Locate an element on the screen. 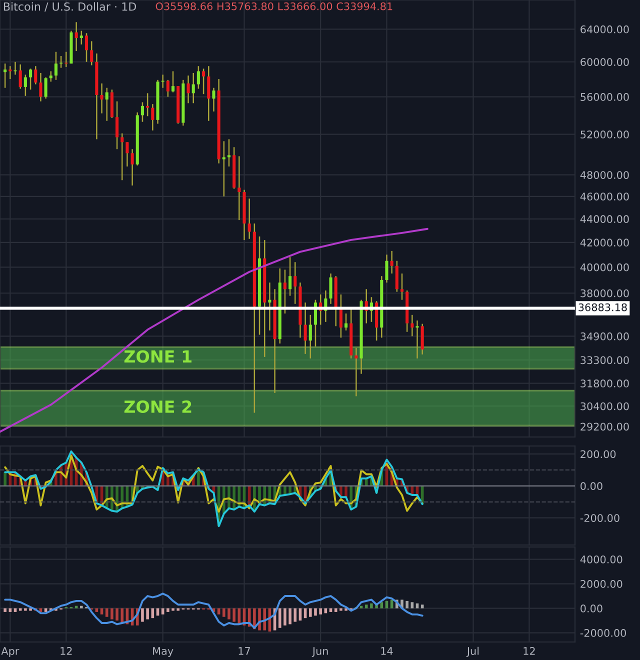  chart-subtitle: O35598.66 H35763.80 L33666.00 C33994.81 is located at coordinates (274, 6).